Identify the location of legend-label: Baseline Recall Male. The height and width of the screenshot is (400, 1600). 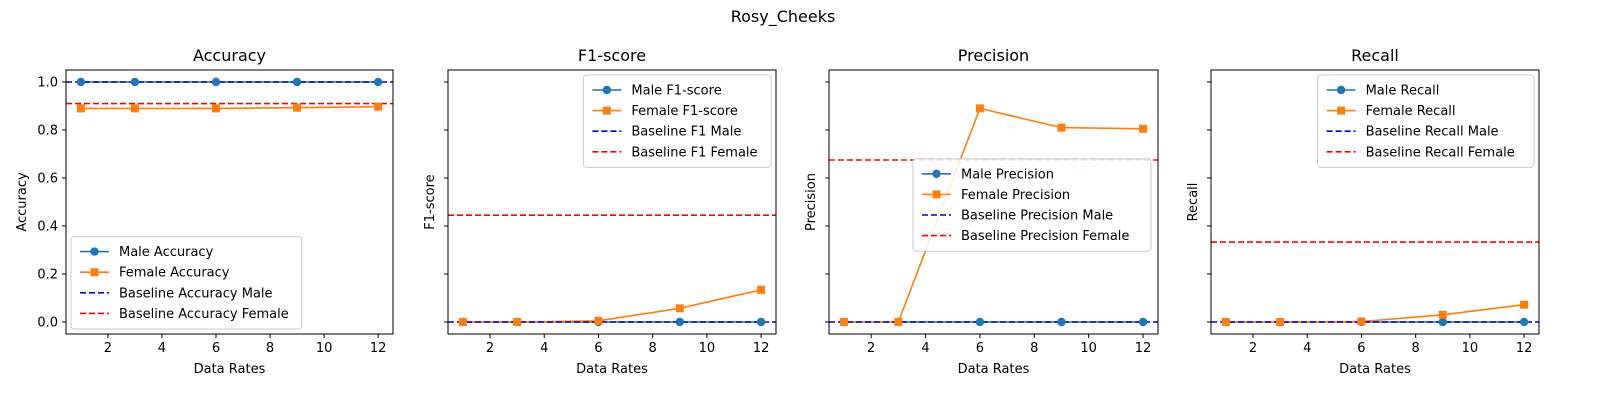
(1432, 132).